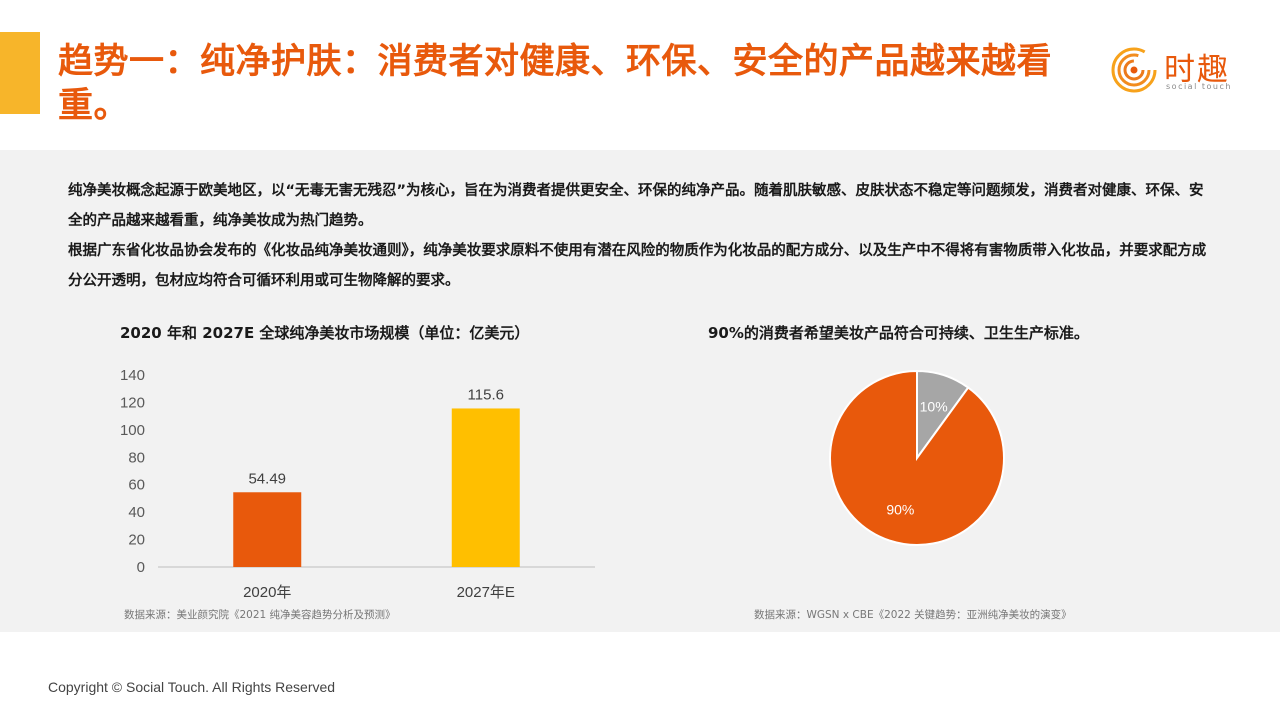 This screenshot has width=1280, height=720. I want to click on y-tick-label-2: 40, so click(136, 512).